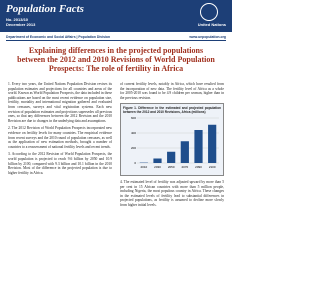 The image size is (320, 300). What do you see at coordinates (45, 9) in the screenshot?
I see `series-title: Population Facts` at bounding box center [45, 9].